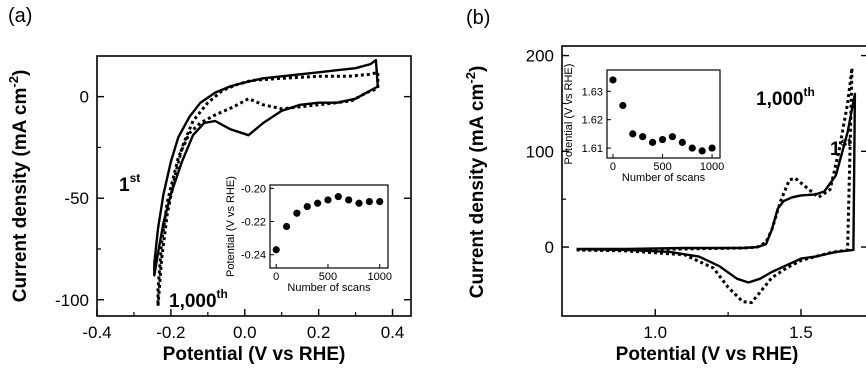  I want to click on y-tick-label: -50, so click(76, 198).